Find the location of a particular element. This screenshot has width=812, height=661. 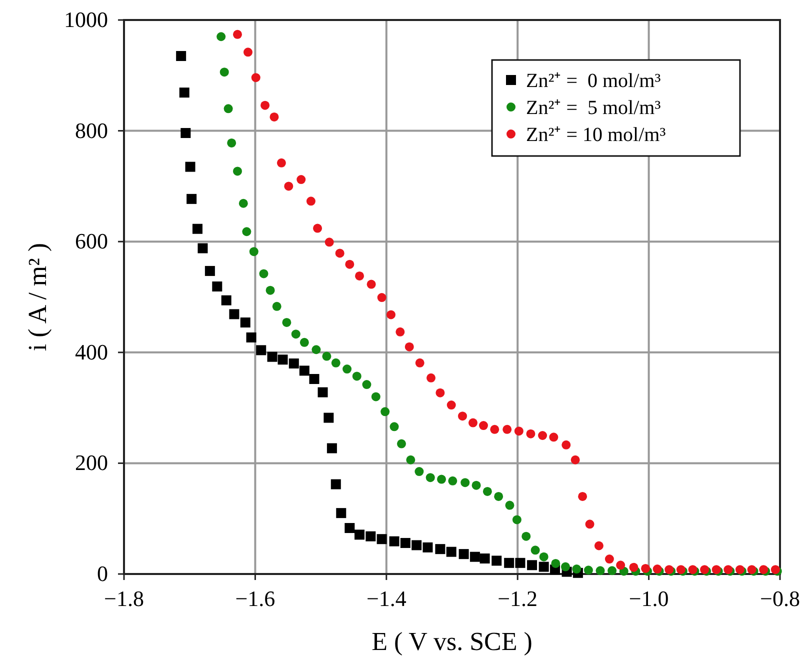

x-tick-label: −1.4 is located at coordinates (386, 598).